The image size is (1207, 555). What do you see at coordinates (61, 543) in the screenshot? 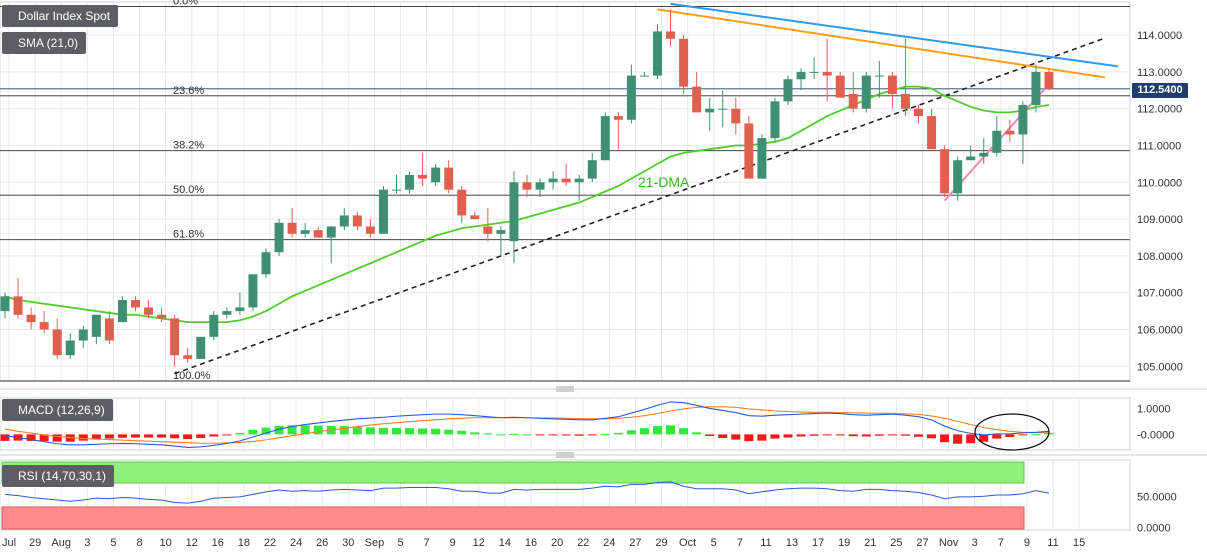
I see `date-axis-tick-label: Aug` at bounding box center [61, 543].